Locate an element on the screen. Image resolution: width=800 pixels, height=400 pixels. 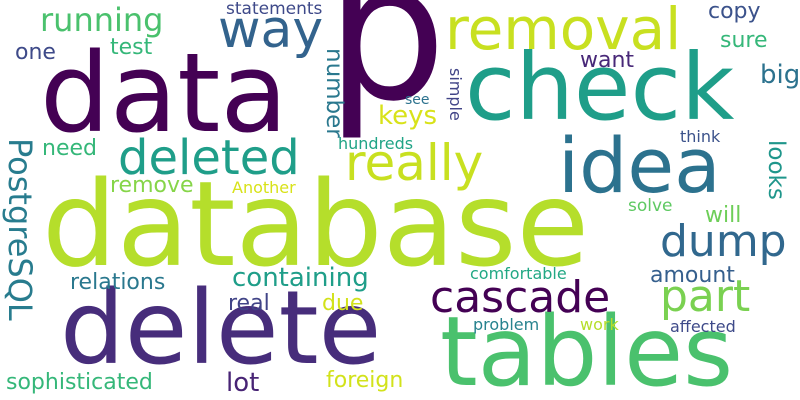
word-postgresql: PostgreSQL is located at coordinates (20, 229).